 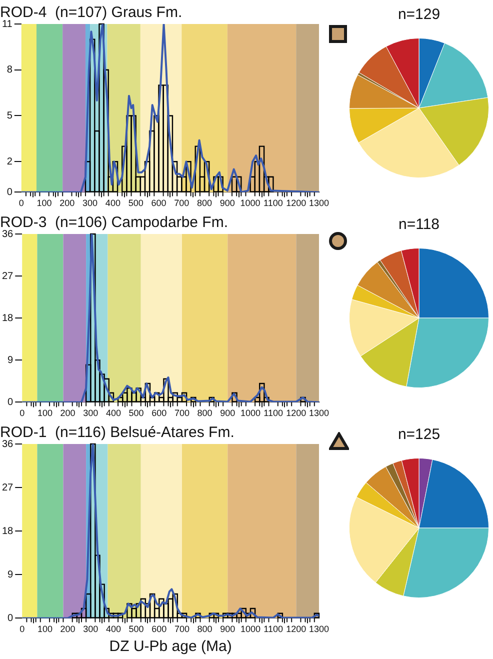 What do you see at coordinates (9, 70) in the screenshot?
I see `y-tick-label: 8` at bounding box center [9, 70].